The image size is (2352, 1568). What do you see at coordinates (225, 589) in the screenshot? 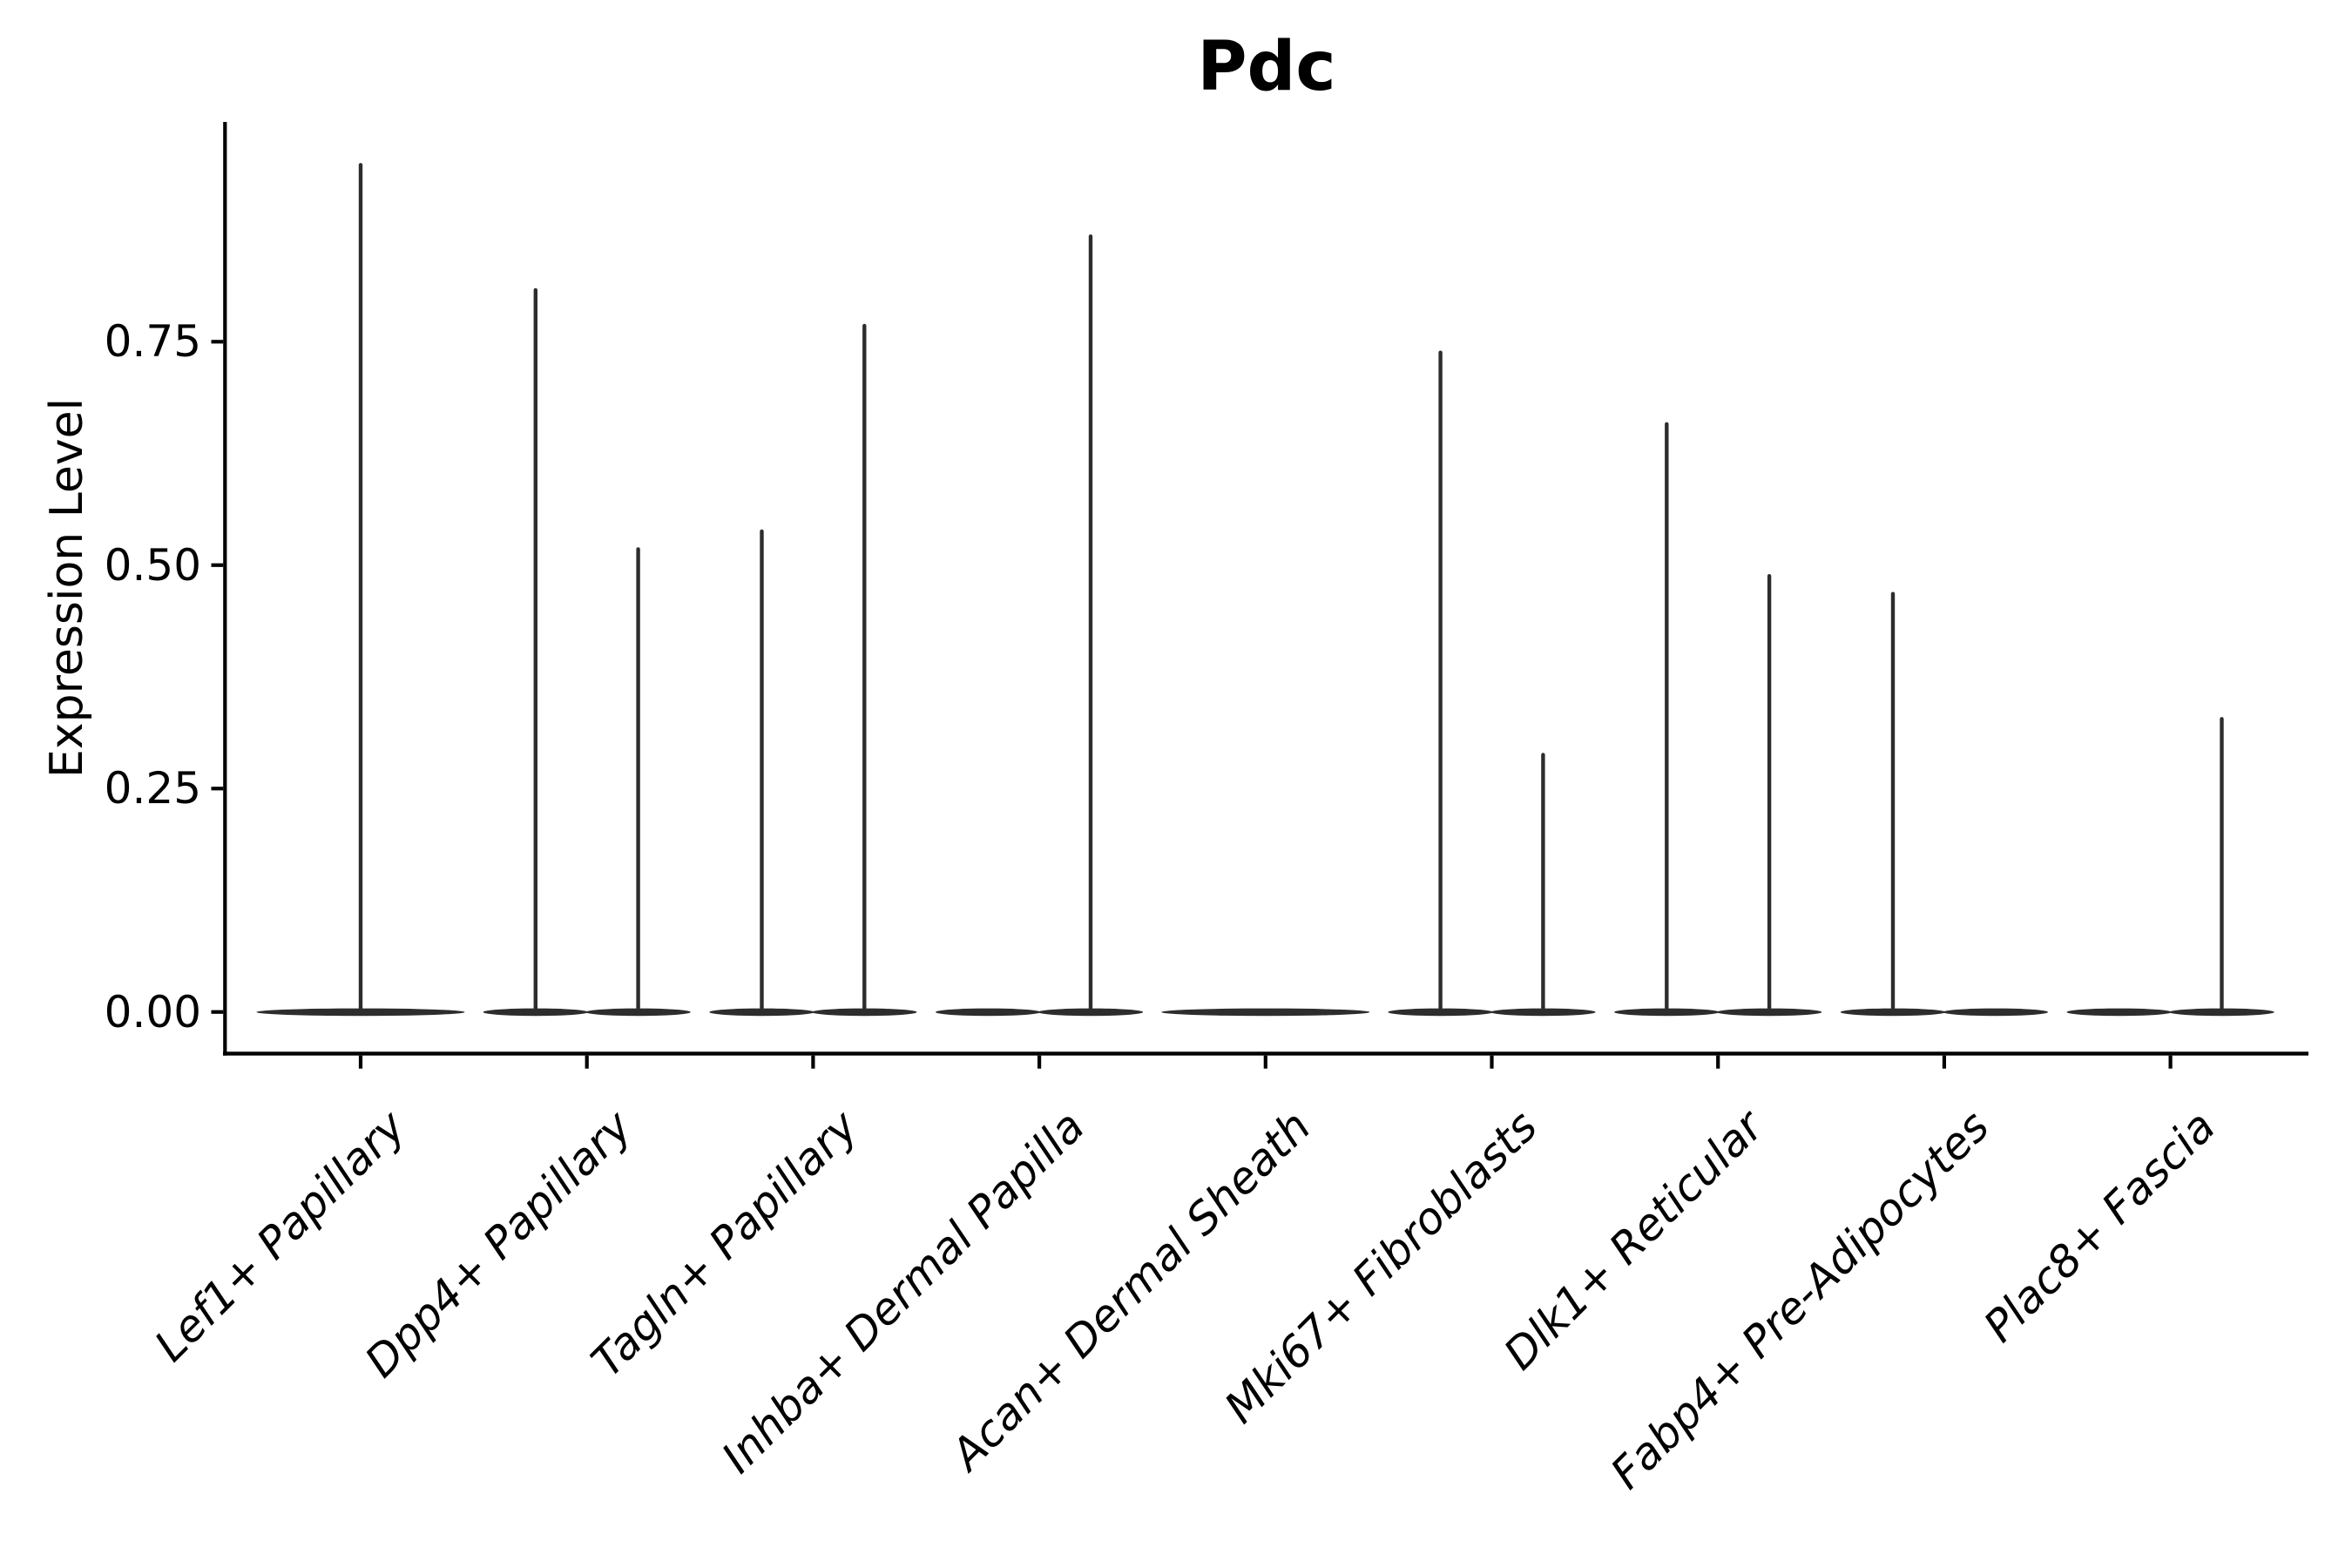
I see `y-axis-spine` at bounding box center [225, 589].